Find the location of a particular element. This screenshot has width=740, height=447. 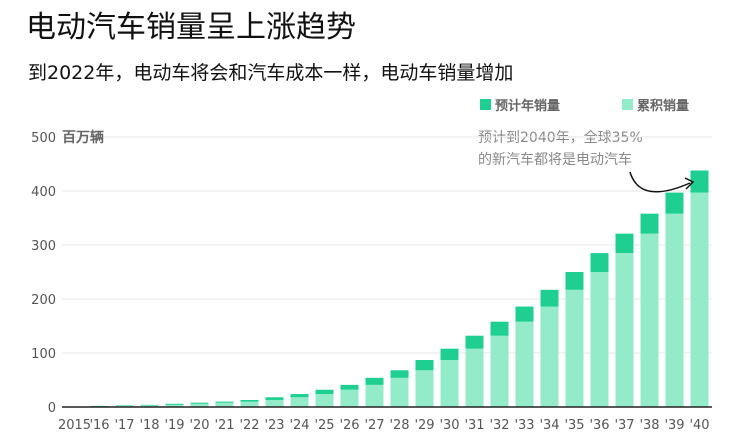

x-tick-label-16: '31 is located at coordinates (474, 425).